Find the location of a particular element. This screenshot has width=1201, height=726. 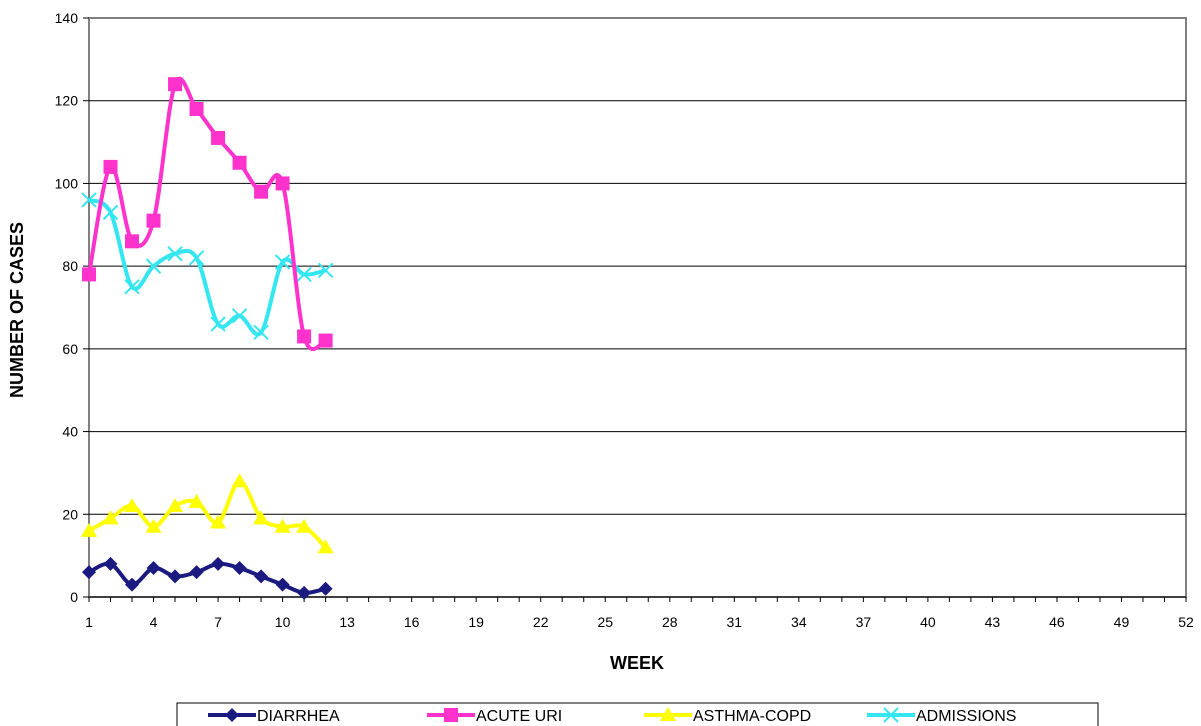

y-tick-label-20: 20 is located at coordinates (70, 514).